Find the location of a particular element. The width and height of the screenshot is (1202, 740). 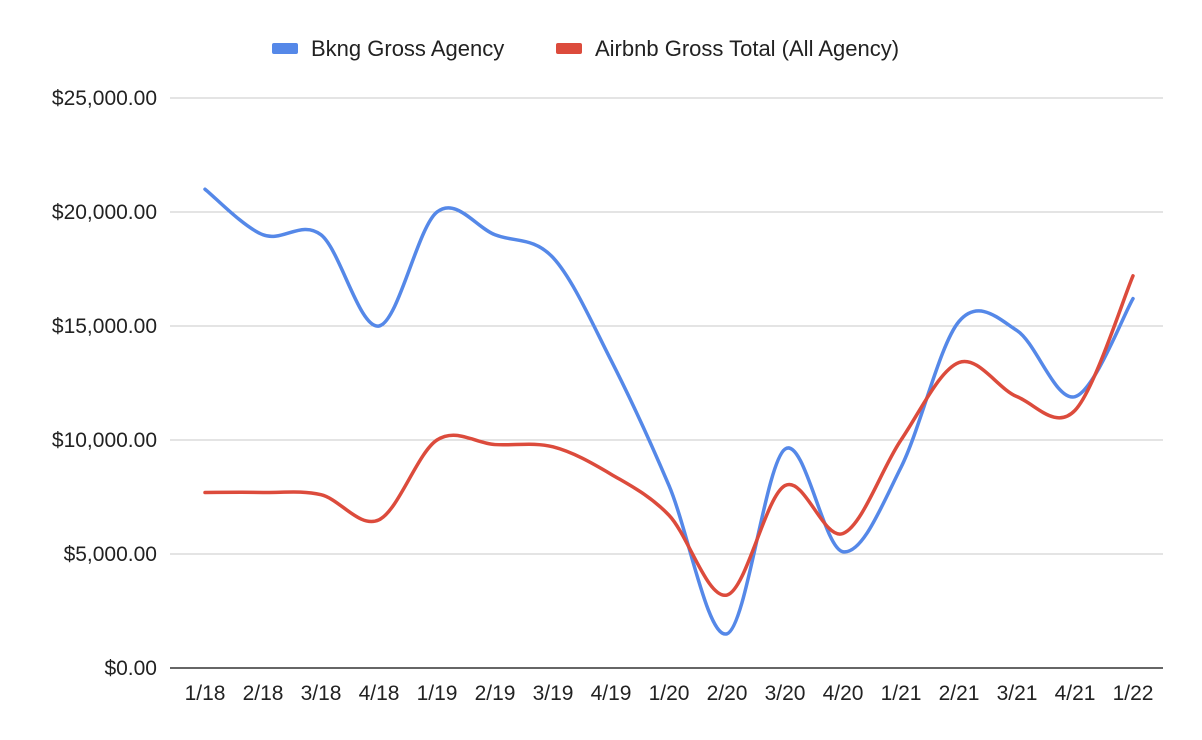

x-tick-label: 3/20 is located at coordinates (785, 693).